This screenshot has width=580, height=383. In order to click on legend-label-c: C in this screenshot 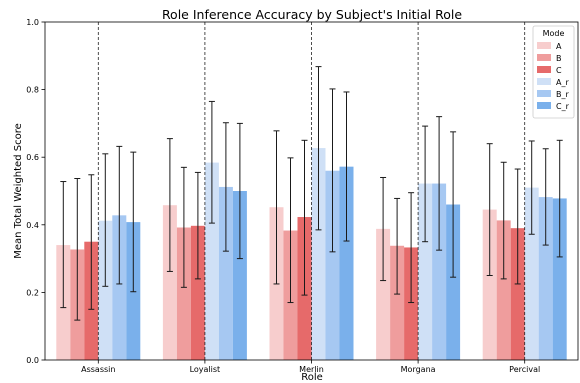, I will do `click(559, 70)`.